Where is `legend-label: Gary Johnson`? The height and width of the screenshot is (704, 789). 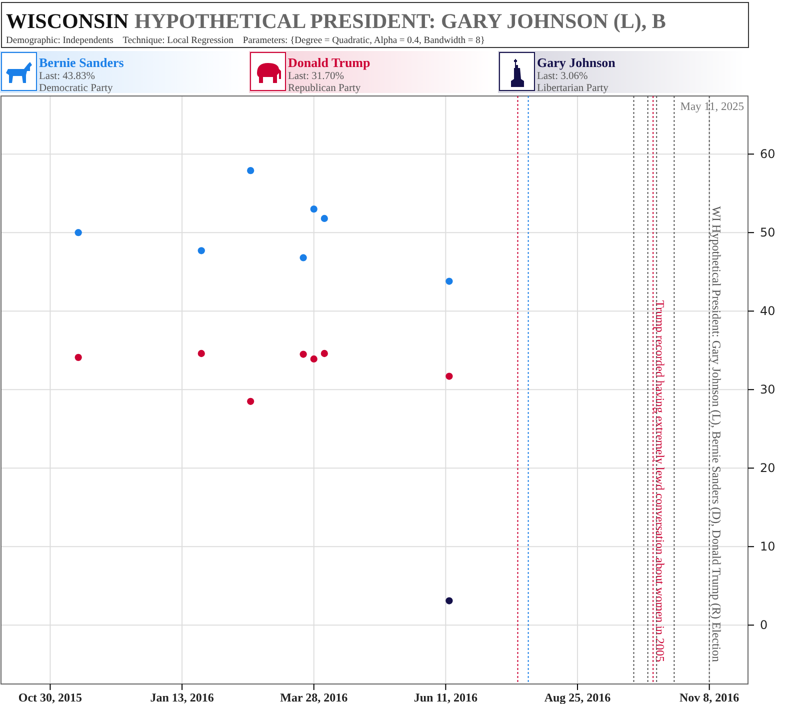
legend-label: Gary Johnson is located at coordinates (576, 62).